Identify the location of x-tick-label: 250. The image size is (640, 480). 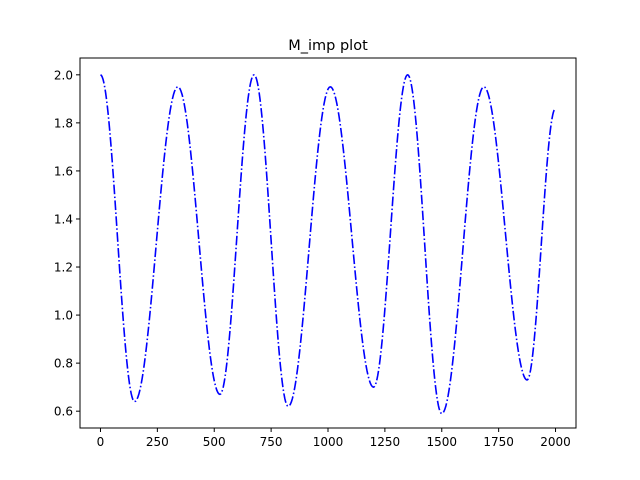
(157, 442).